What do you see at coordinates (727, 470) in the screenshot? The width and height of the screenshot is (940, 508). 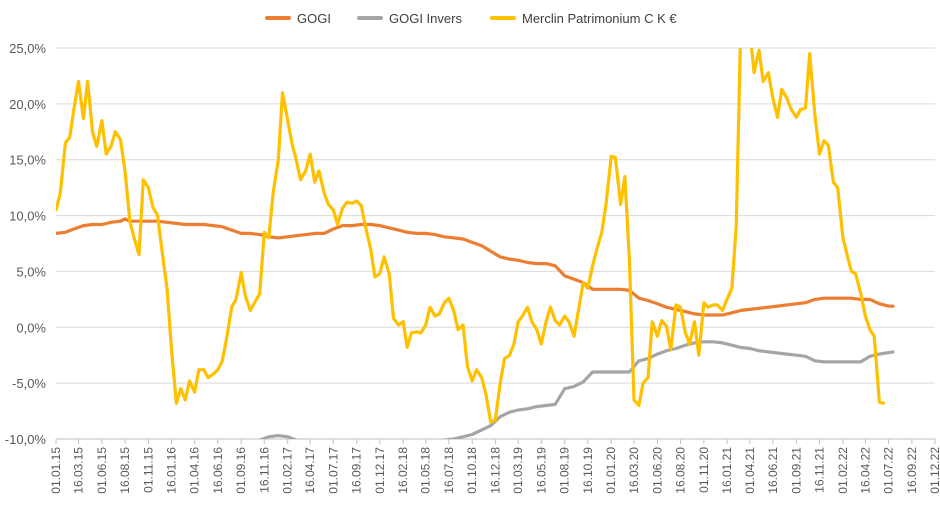 I see `x-tick-label: 16.01.21` at bounding box center [727, 470].